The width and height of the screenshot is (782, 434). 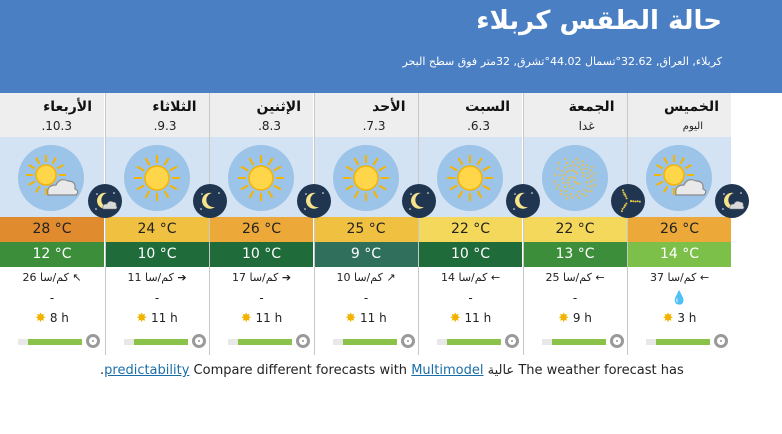 I want to click on wind-direction-icon: ➔, so click(x=286, y=277).